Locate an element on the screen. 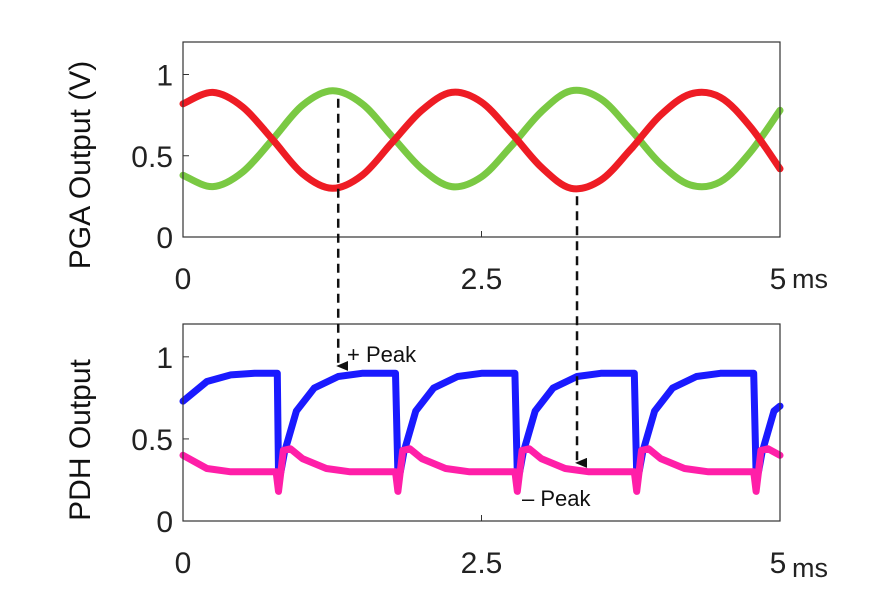 The width and height of the screenshot is (893, 610). pga-series is located at coordinates (481, 139).